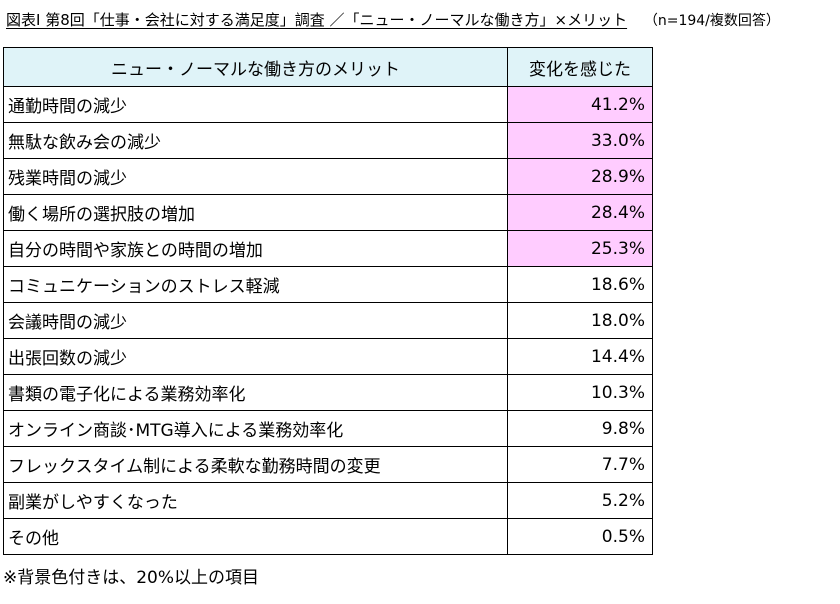  I want to click on table-row: 副業がしやすくなった 5.2%, so click(328, 500).